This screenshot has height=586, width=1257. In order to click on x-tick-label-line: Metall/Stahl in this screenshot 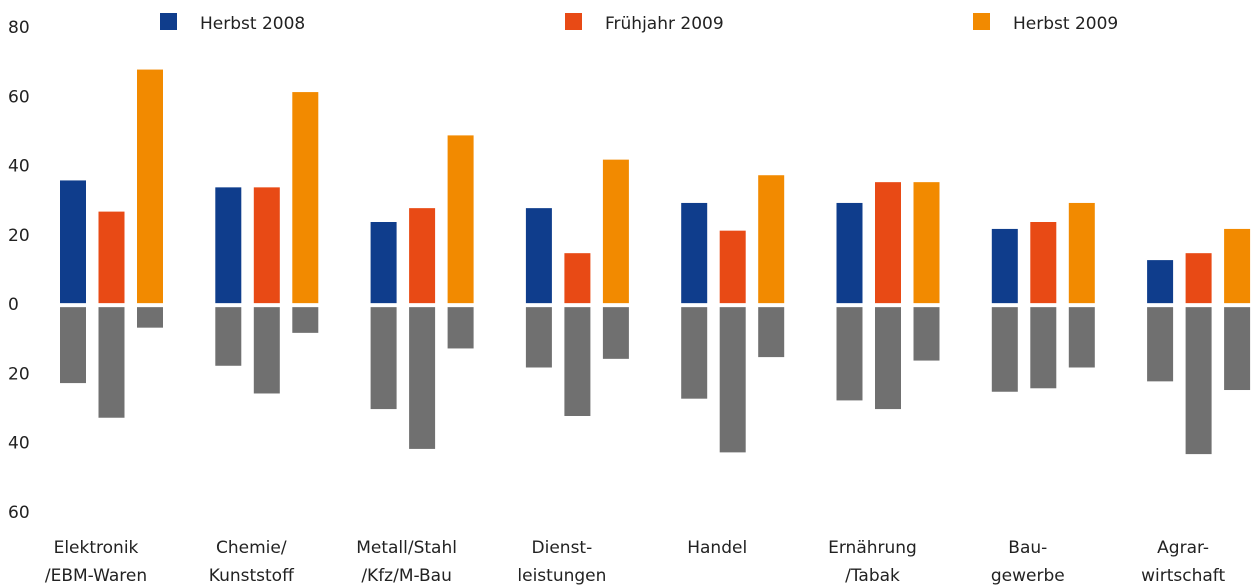, I will do `click(406, 548)`.